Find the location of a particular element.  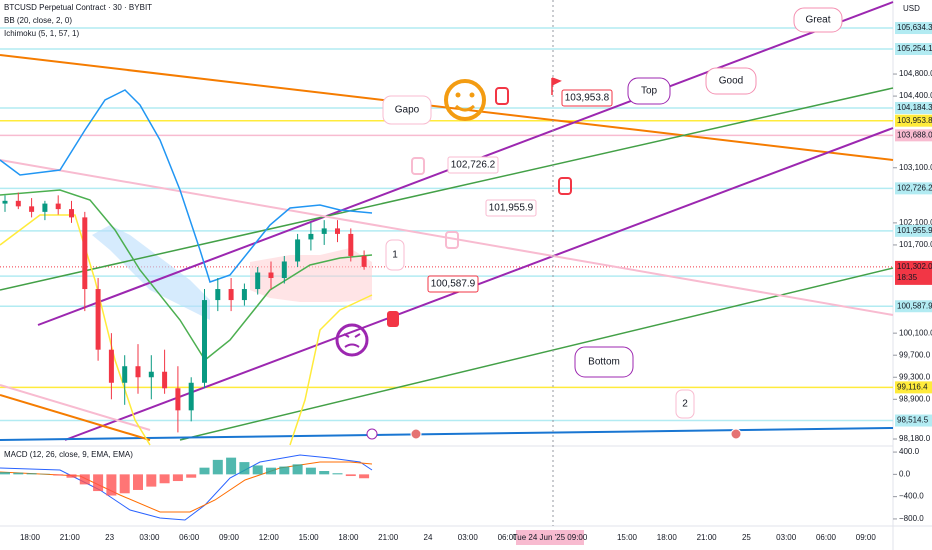

price-tag-label: 98,514.5 is located at coordinates (913, 420).